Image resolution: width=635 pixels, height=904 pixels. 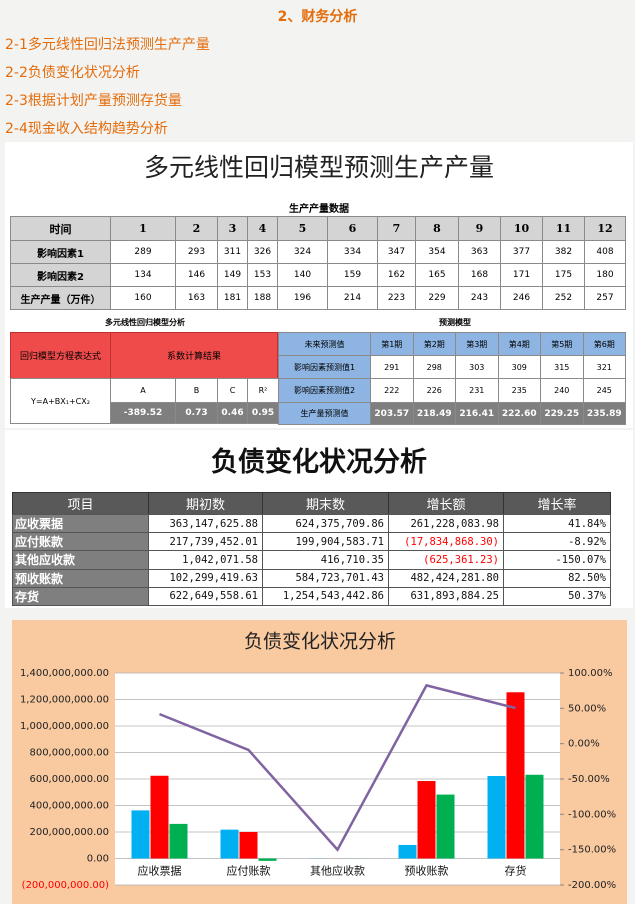 What do you see at coordinates (302, 275) in the screenshot?
I see `data-cell: 140` at bounding box center [302, 275].